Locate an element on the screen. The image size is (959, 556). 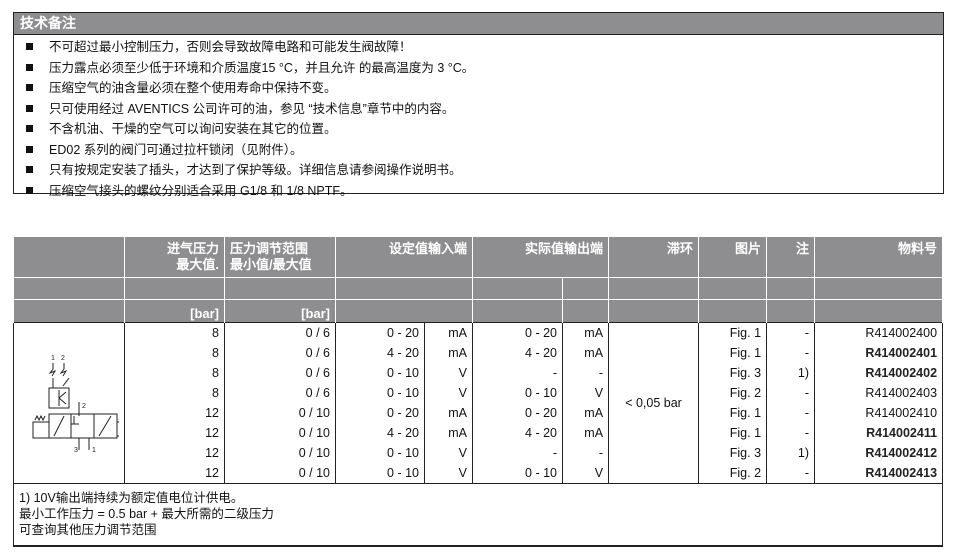
note-text: 压缩空气接头的螺纹分别适合采用 G1/8 和 1/8 NPTF。 is located at coordinates (201, 190).